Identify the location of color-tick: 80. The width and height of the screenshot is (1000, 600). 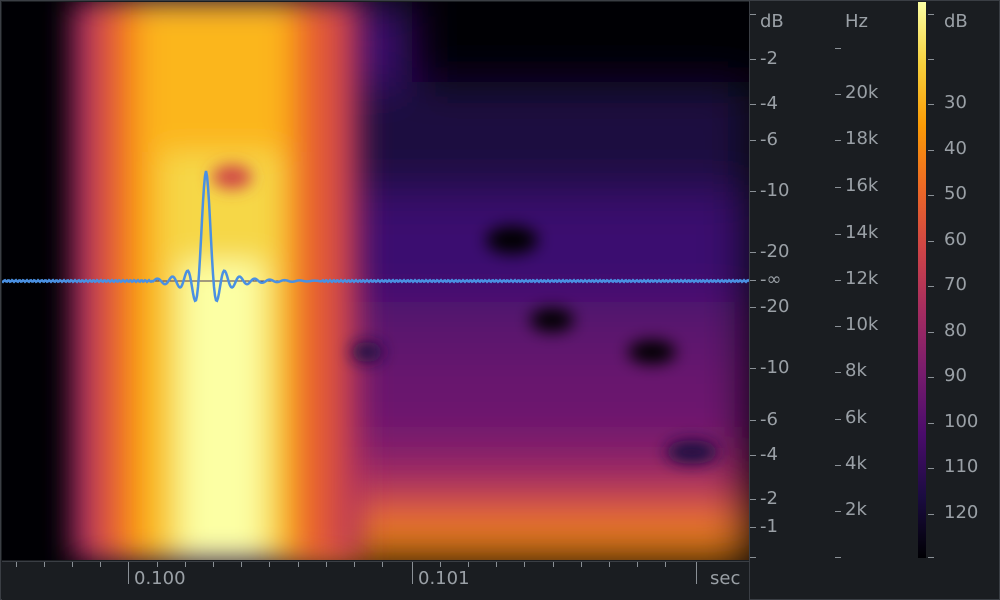
(955, 330).